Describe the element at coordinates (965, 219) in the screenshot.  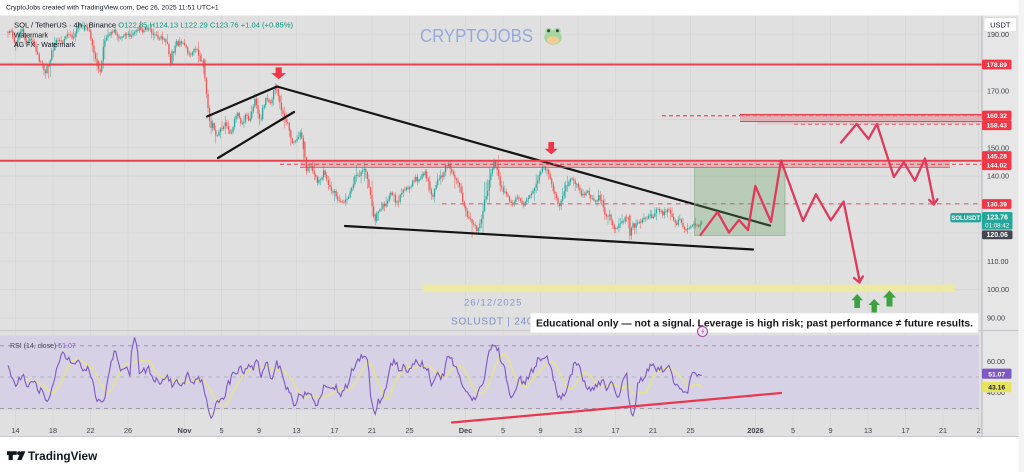
I see `svg-text: SOLUSDT` at that location.